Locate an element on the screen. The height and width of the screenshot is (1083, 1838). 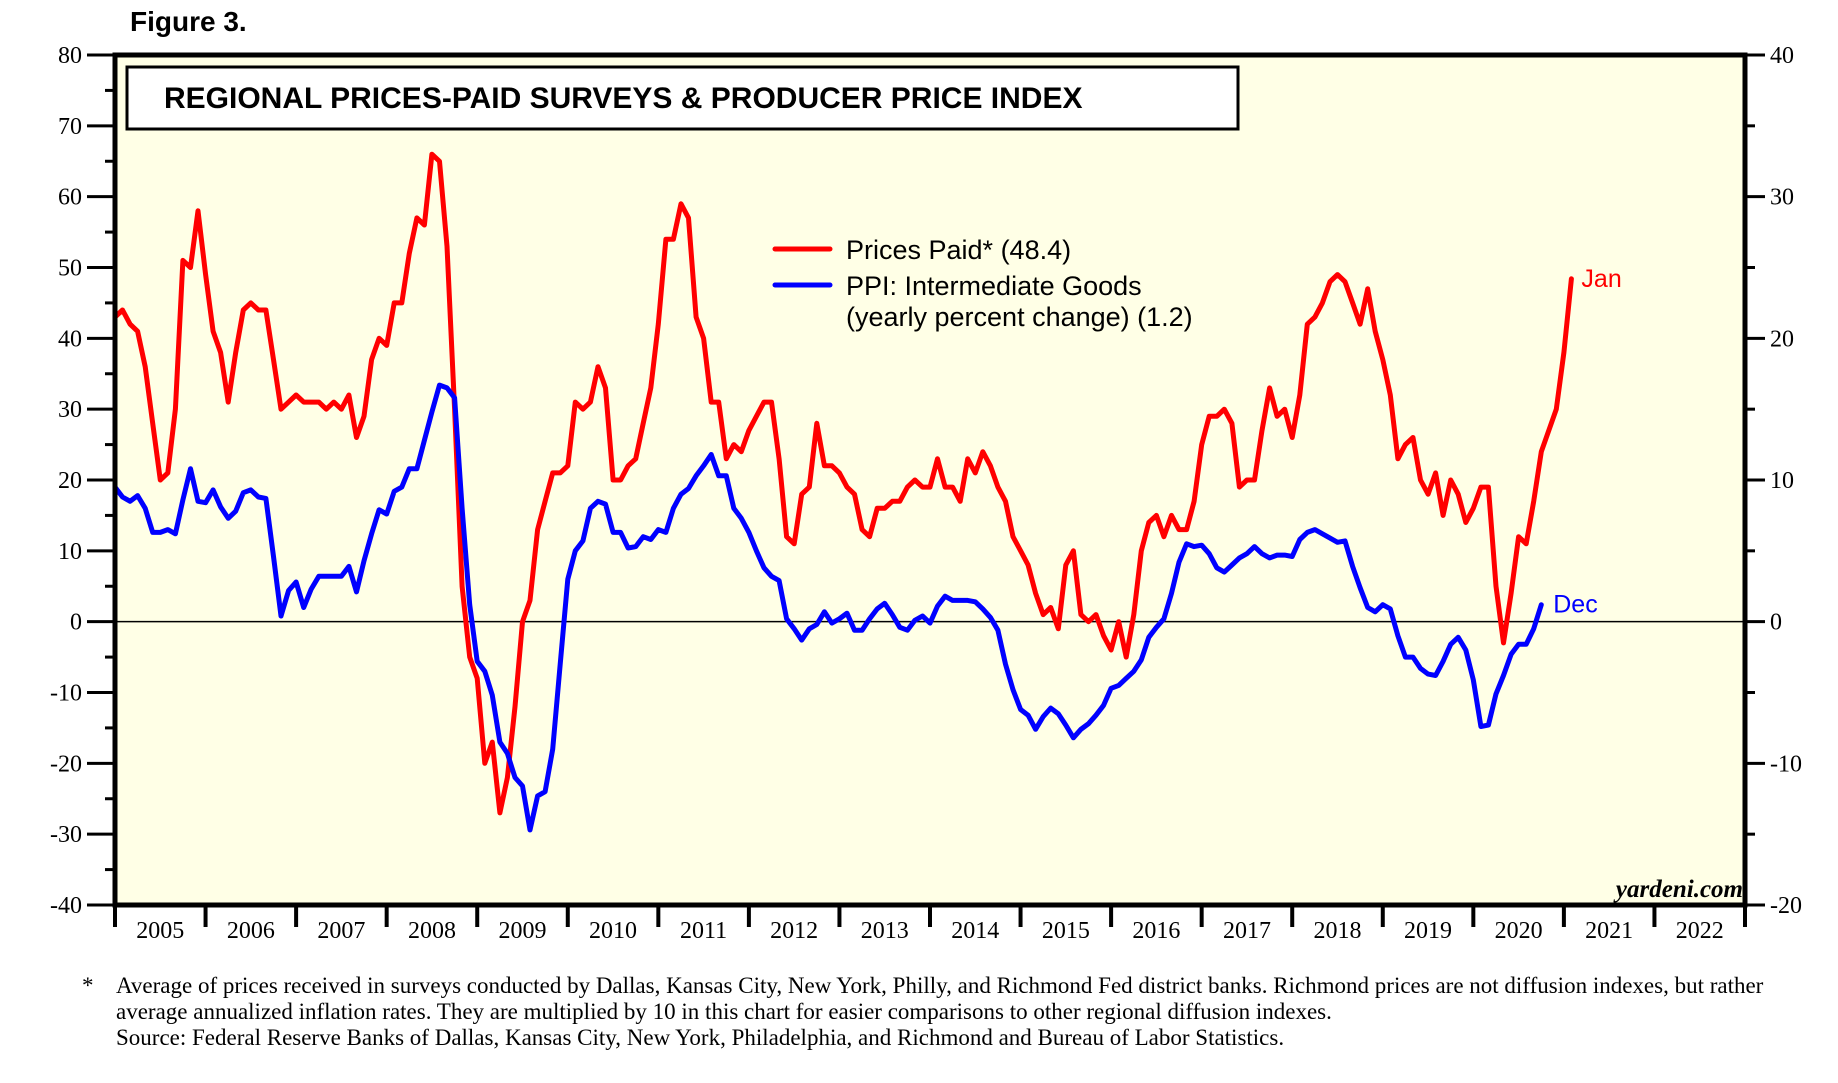
credit-yardeni: yardeni.com is located at coordinates (1678, 889).